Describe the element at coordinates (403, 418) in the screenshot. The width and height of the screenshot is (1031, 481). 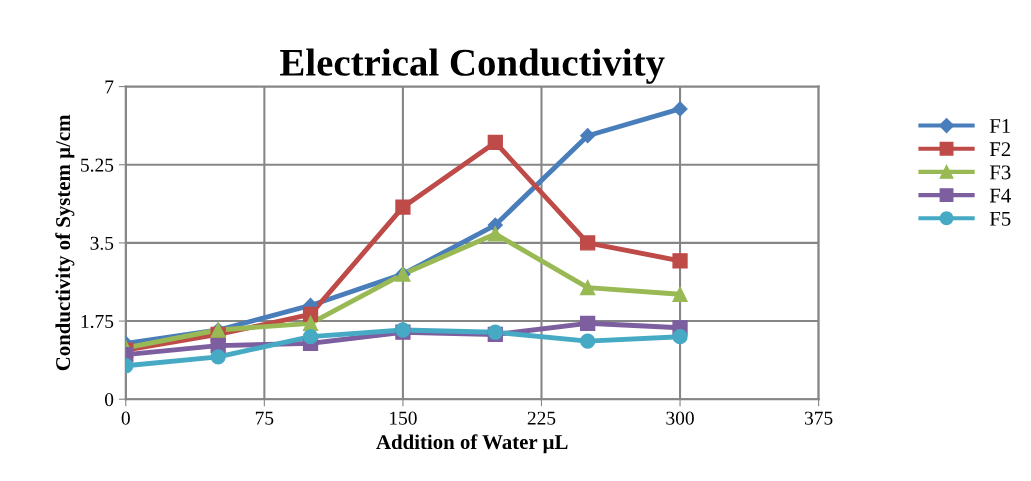
I see `x-tick-label: 150` at that location.